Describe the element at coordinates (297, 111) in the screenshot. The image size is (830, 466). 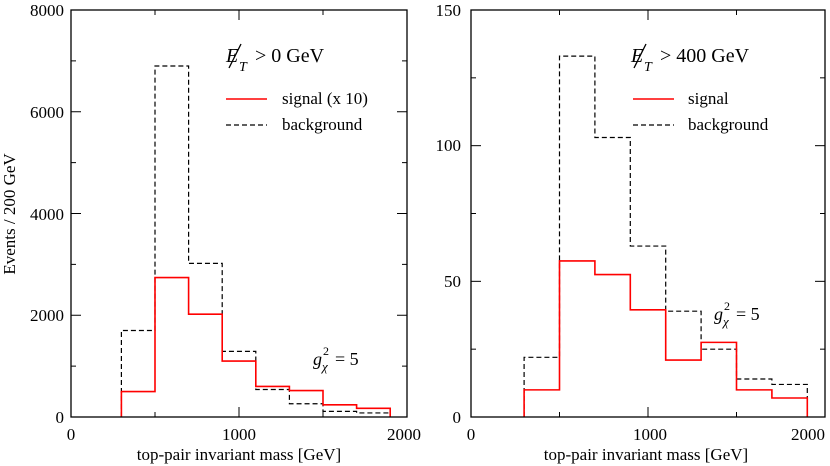
I see `left-legend: signal (x 10) background` at that location.